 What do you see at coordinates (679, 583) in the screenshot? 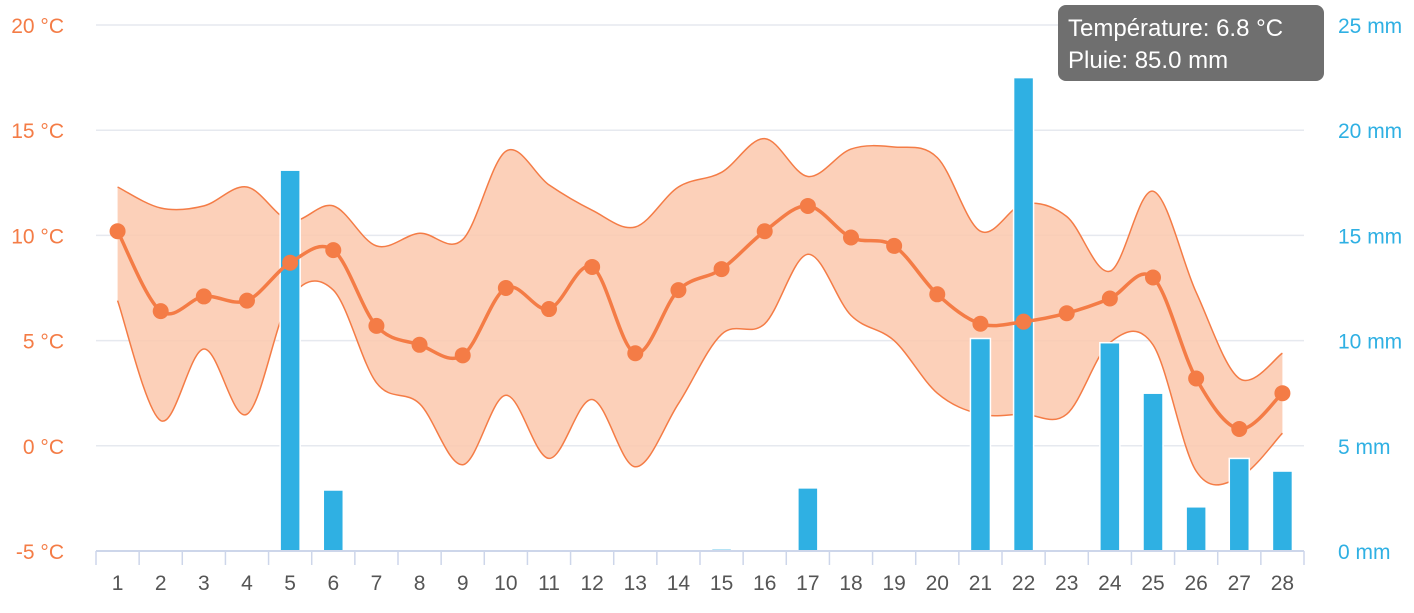
I see `x-tick-label: 14` at bounding box center [679, 583].